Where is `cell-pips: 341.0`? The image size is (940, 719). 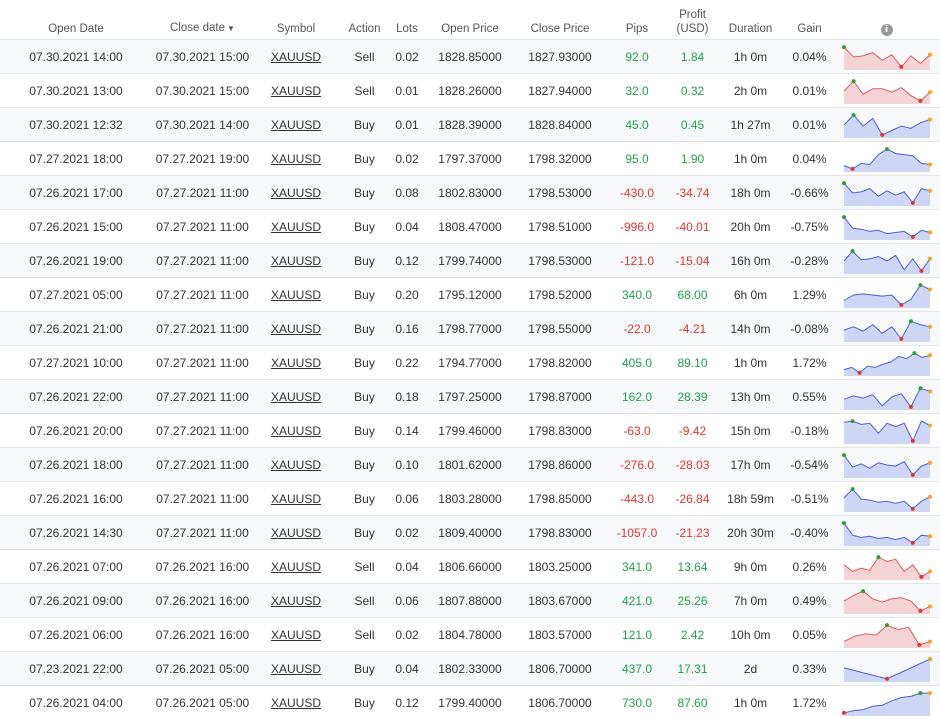 cell-pips: 341.0 is located at coordinates (637, 567).